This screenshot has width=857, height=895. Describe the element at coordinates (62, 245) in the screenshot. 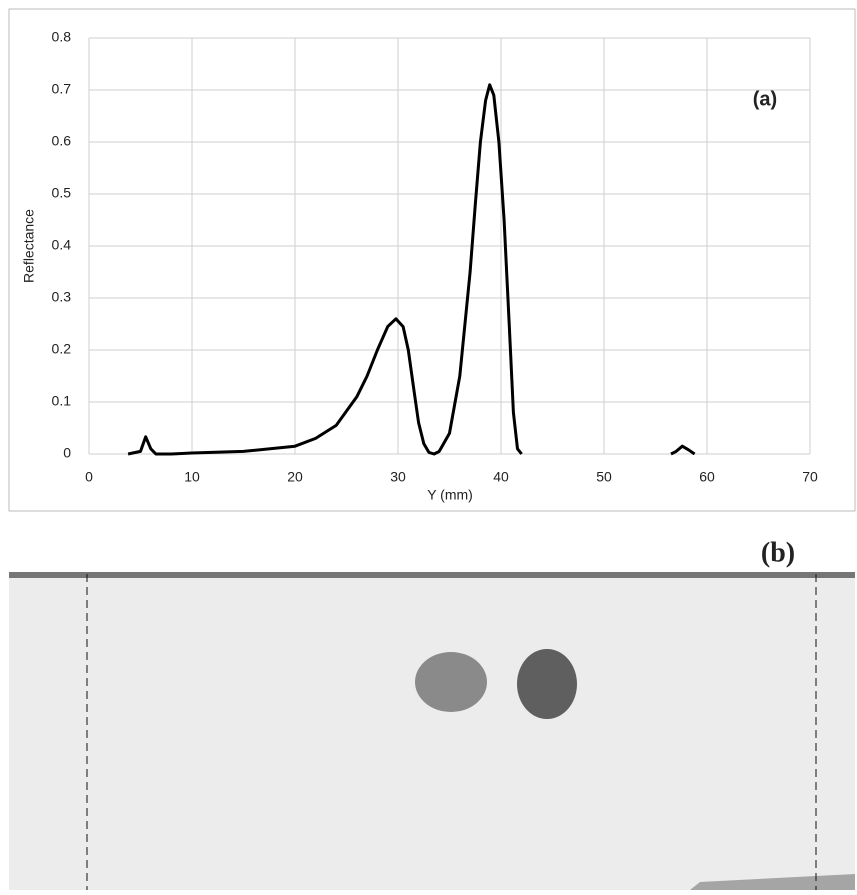

I see `y-tick-label: 0.4` at that location.